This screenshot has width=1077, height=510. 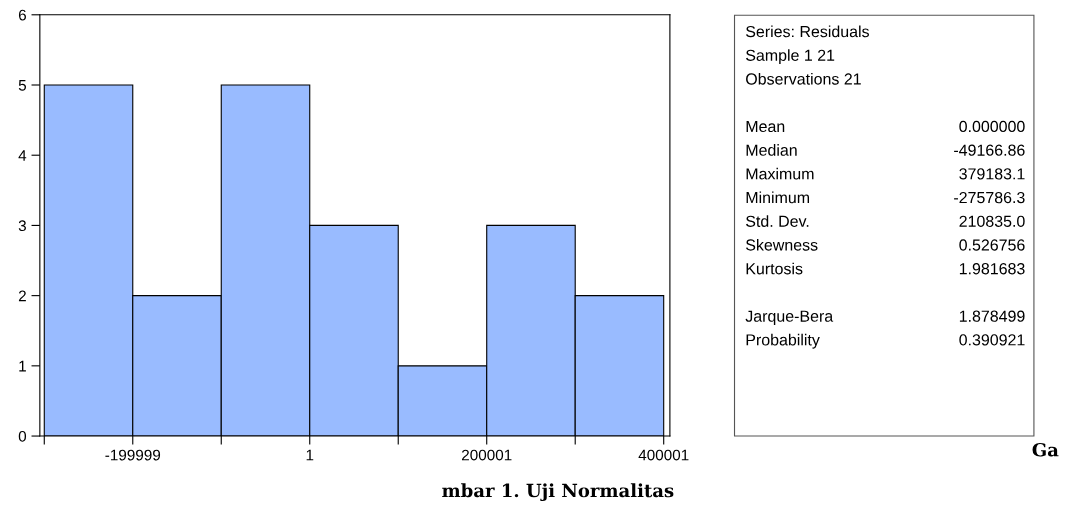 I want to click on text: -275786.3, so click(x=989, y=197).